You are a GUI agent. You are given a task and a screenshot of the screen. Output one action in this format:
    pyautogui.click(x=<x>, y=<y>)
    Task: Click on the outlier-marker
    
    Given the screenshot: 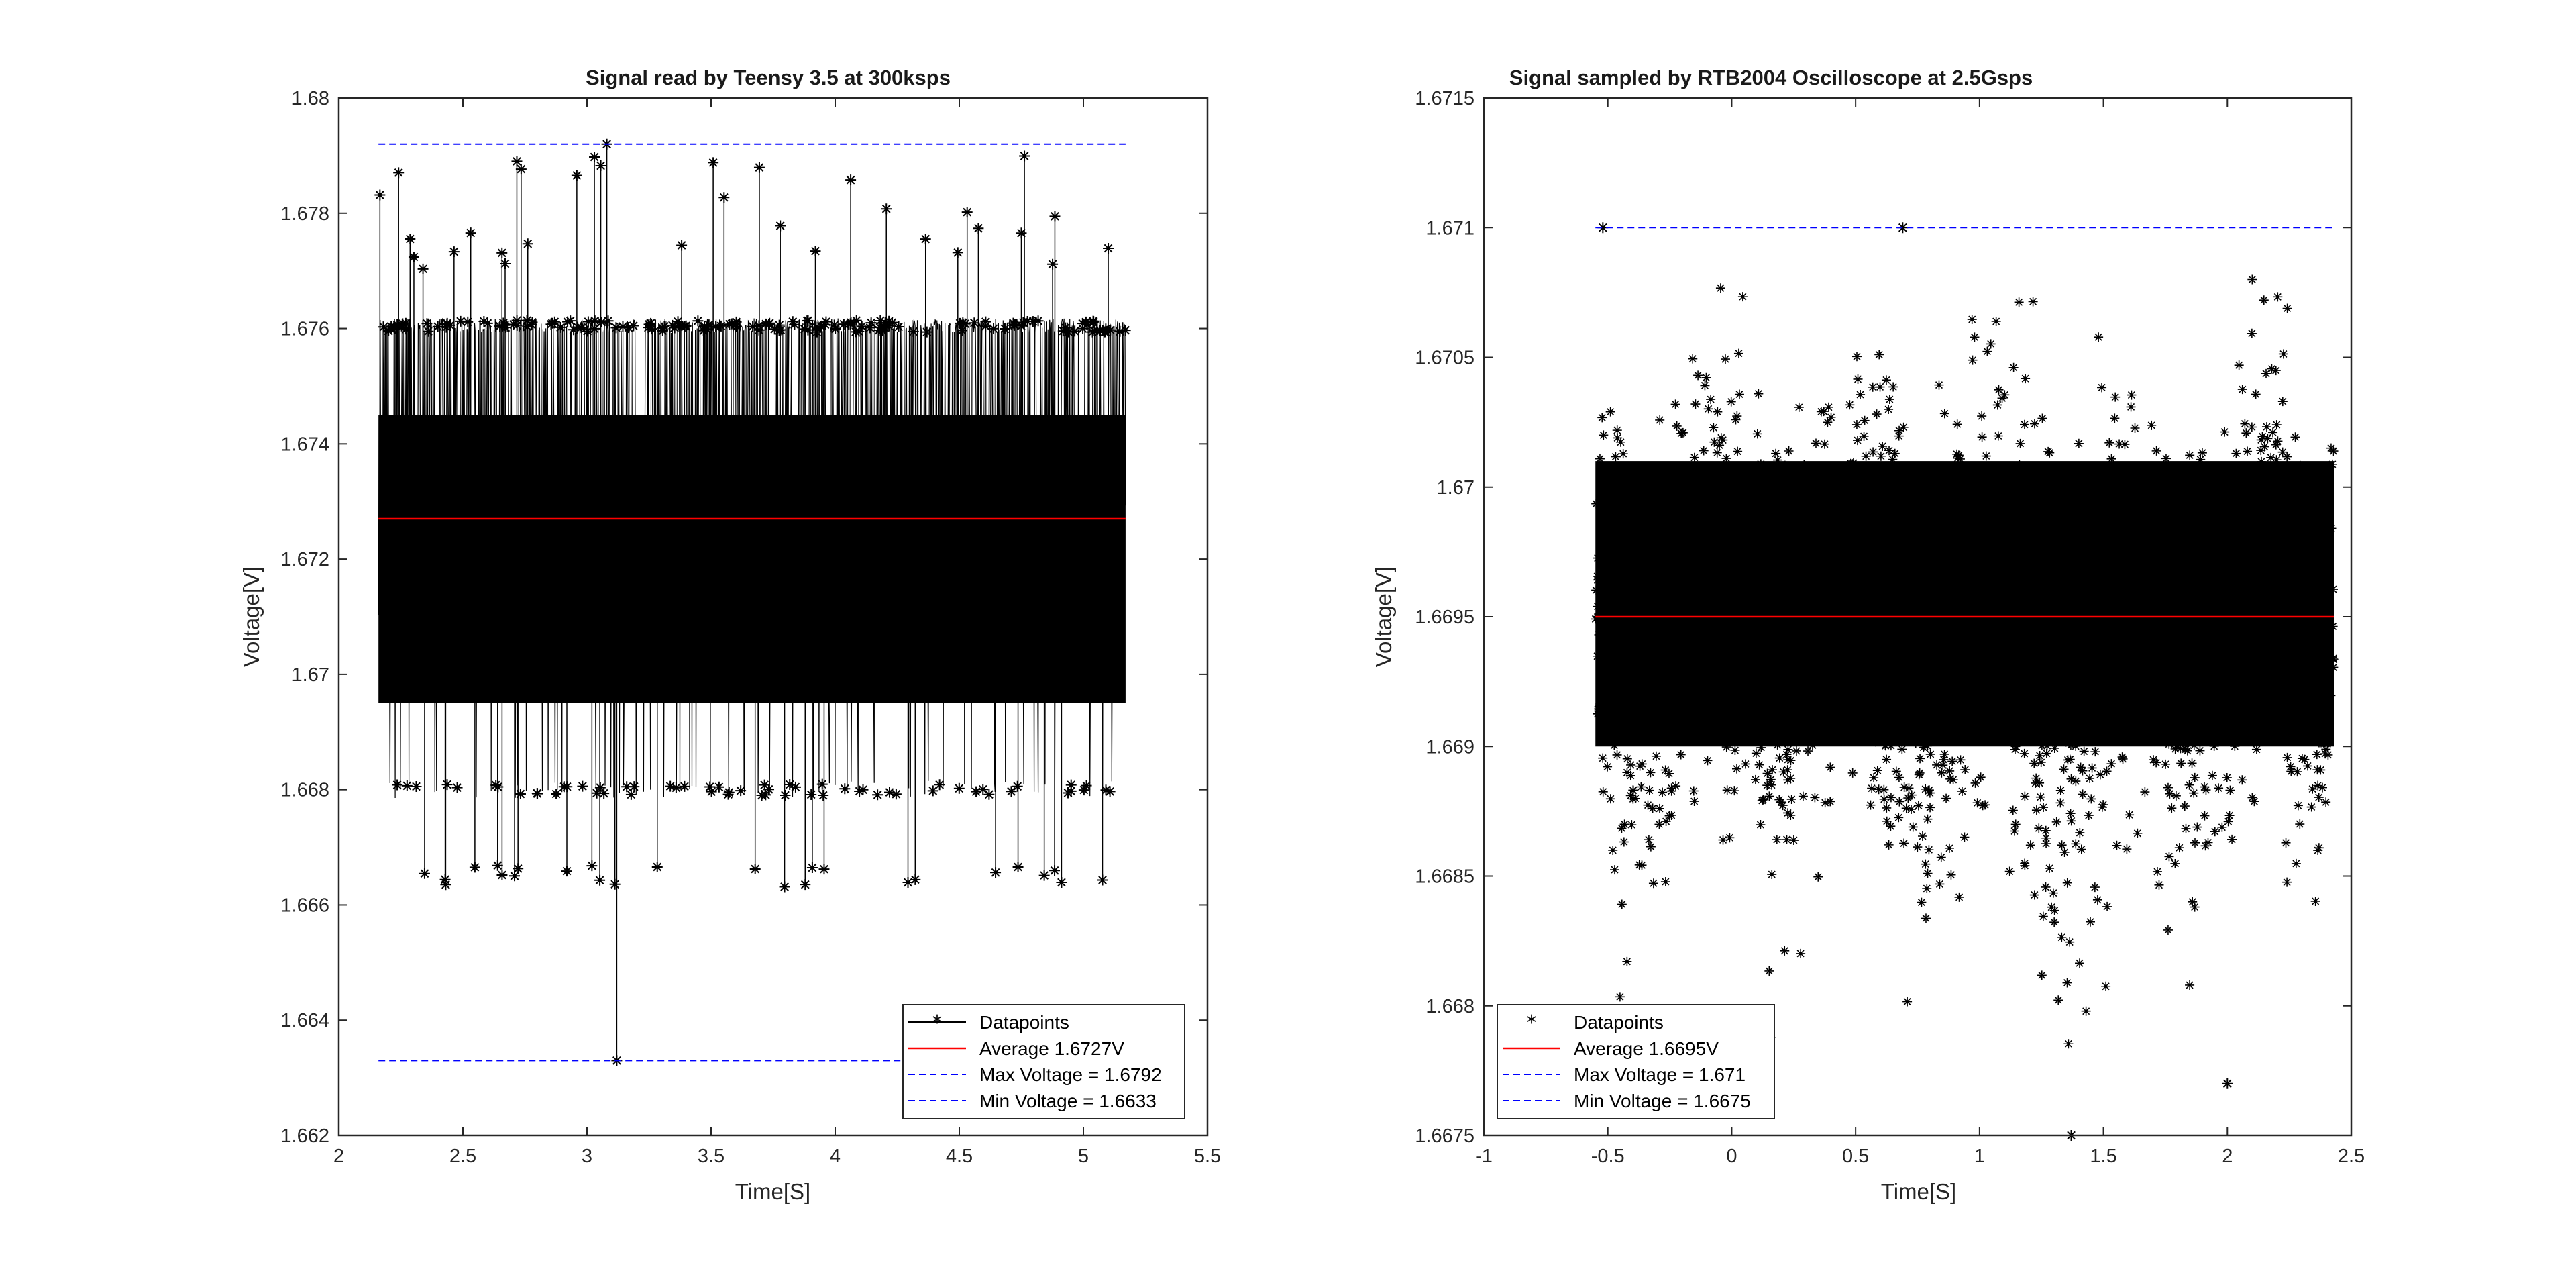 What is the action you would take?
    pyautogui.click(x=1603, y=228)
    